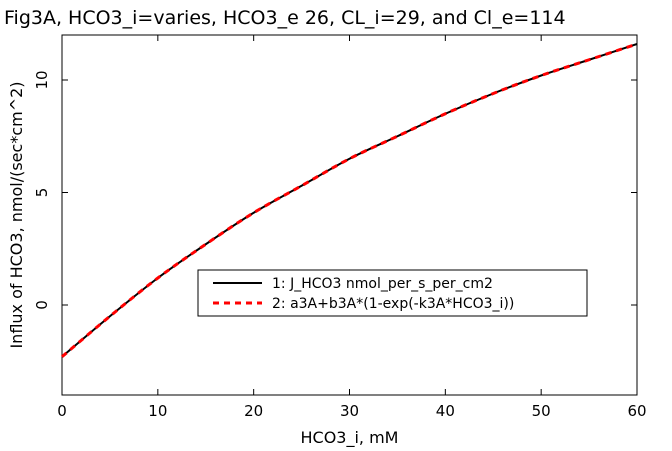 Image resolution: width=672 pixels, height=451 pixels. What do you see at coordinates (541, 411) in the screenshot?
I see `x-tick-label: 50` at bounding box center [541, 411].